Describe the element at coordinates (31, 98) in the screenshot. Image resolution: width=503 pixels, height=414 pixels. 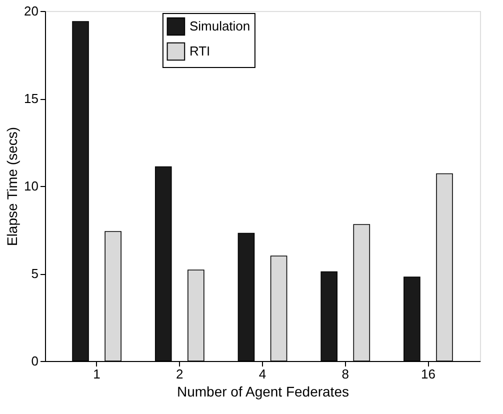
I see `y-tick-label: 15` at that location.